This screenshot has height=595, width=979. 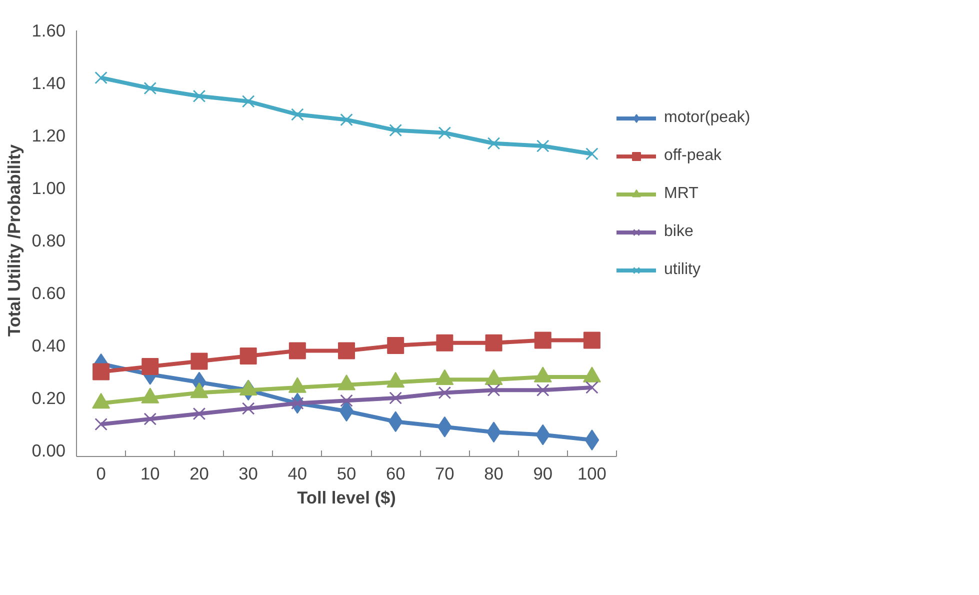 I want to click on legend-label: bike, so click(x=679, y=232).